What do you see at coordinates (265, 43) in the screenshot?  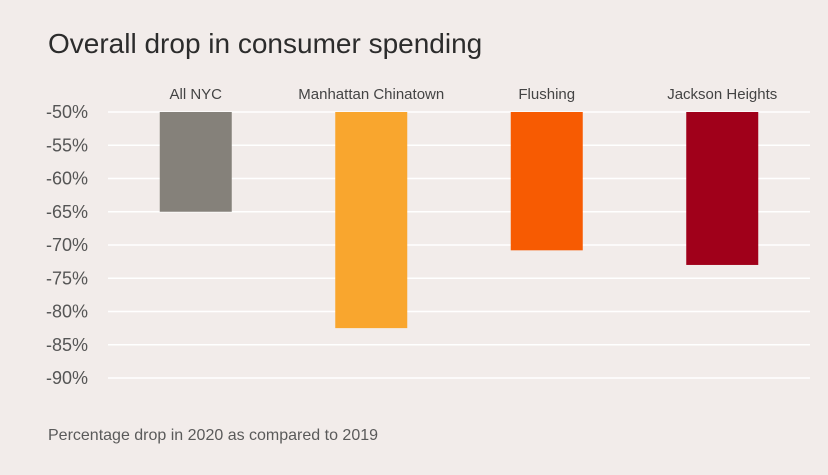 I see `chart-title: Overall drop in consumer spending` at bounding box center [265, 43].